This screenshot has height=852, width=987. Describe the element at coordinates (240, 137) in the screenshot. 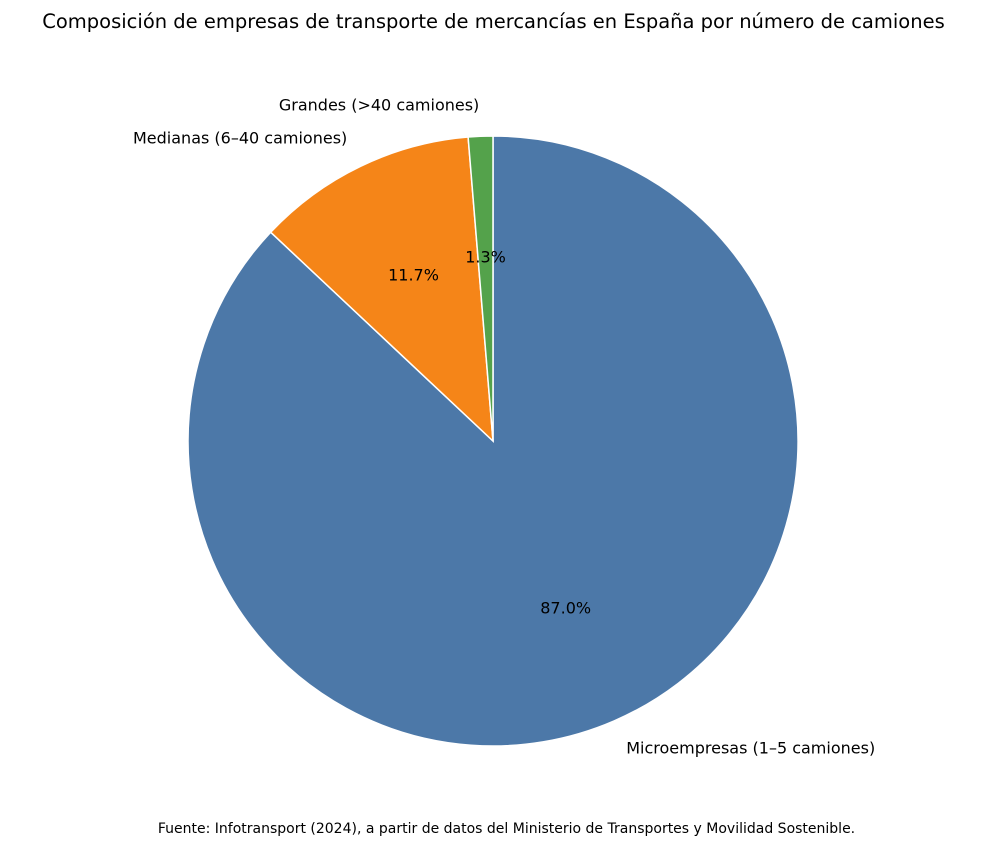

I see `slice-label: Medianas (6–40 camiones)` at that location.